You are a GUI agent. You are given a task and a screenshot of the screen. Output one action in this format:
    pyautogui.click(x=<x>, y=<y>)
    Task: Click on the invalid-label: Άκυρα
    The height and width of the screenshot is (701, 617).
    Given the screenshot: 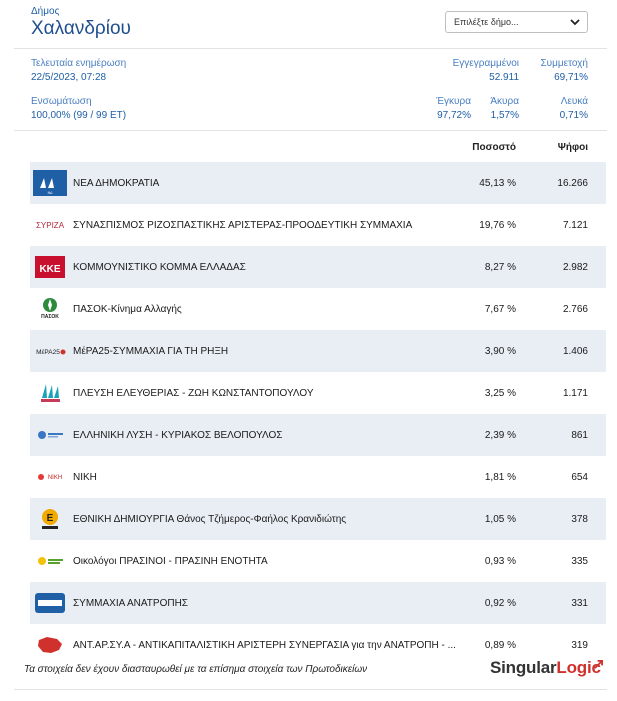 What is the action you would take?
    pyautogui.click(x=504, y=101)
    